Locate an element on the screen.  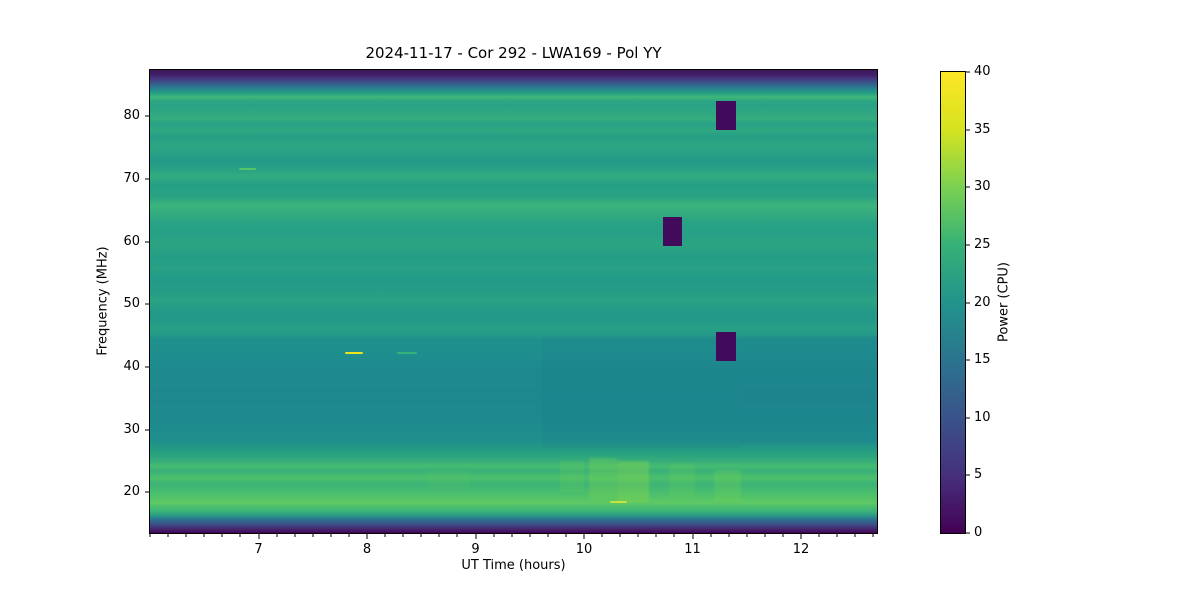
y-tick-label: 70 is located at coordinates (131, 178).